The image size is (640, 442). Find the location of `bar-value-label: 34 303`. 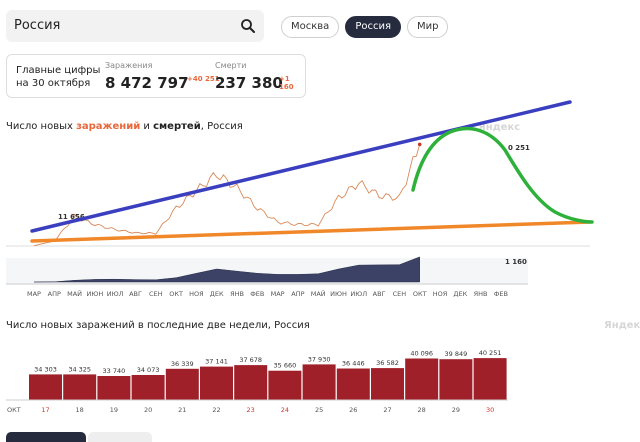

bar-value-label: 34 303 is located at coordinates (45, 369).